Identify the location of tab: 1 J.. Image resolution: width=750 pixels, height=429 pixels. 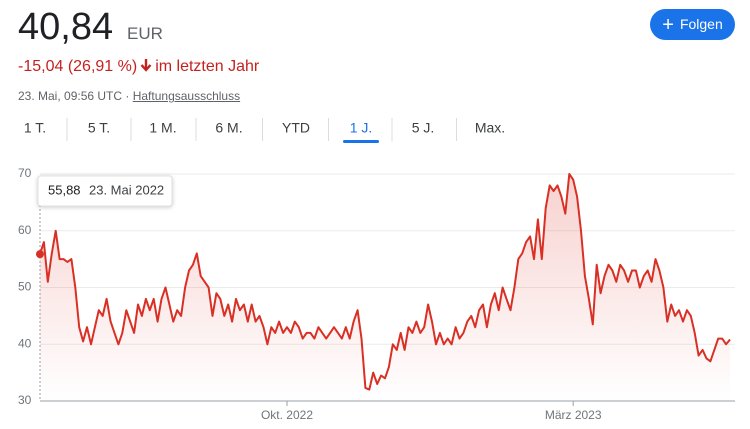
(361, 128).